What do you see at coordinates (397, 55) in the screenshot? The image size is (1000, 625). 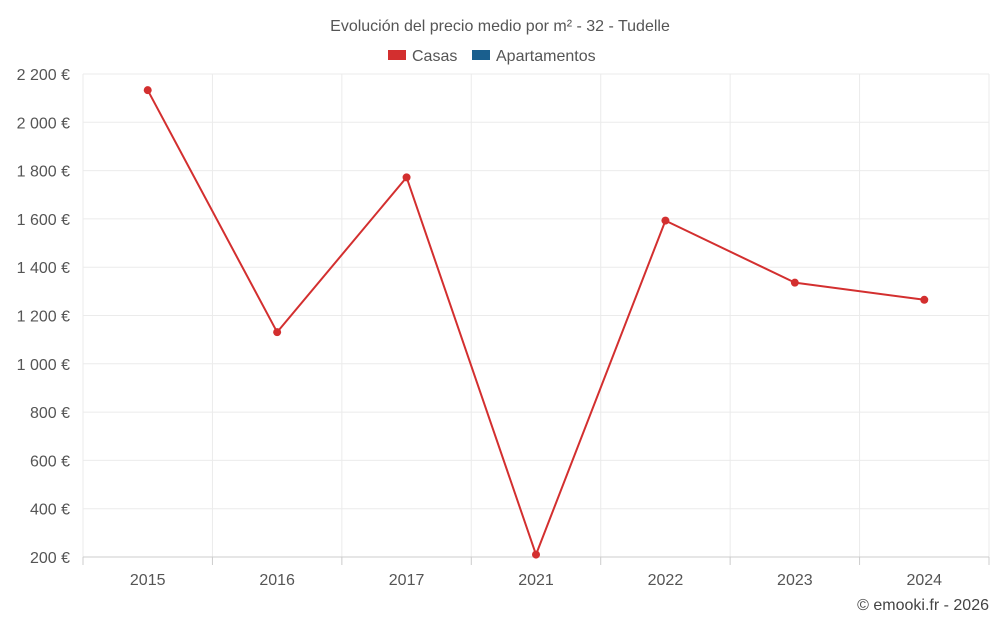 I see `legend-swatch-casas` at bounding box center [397, 55].